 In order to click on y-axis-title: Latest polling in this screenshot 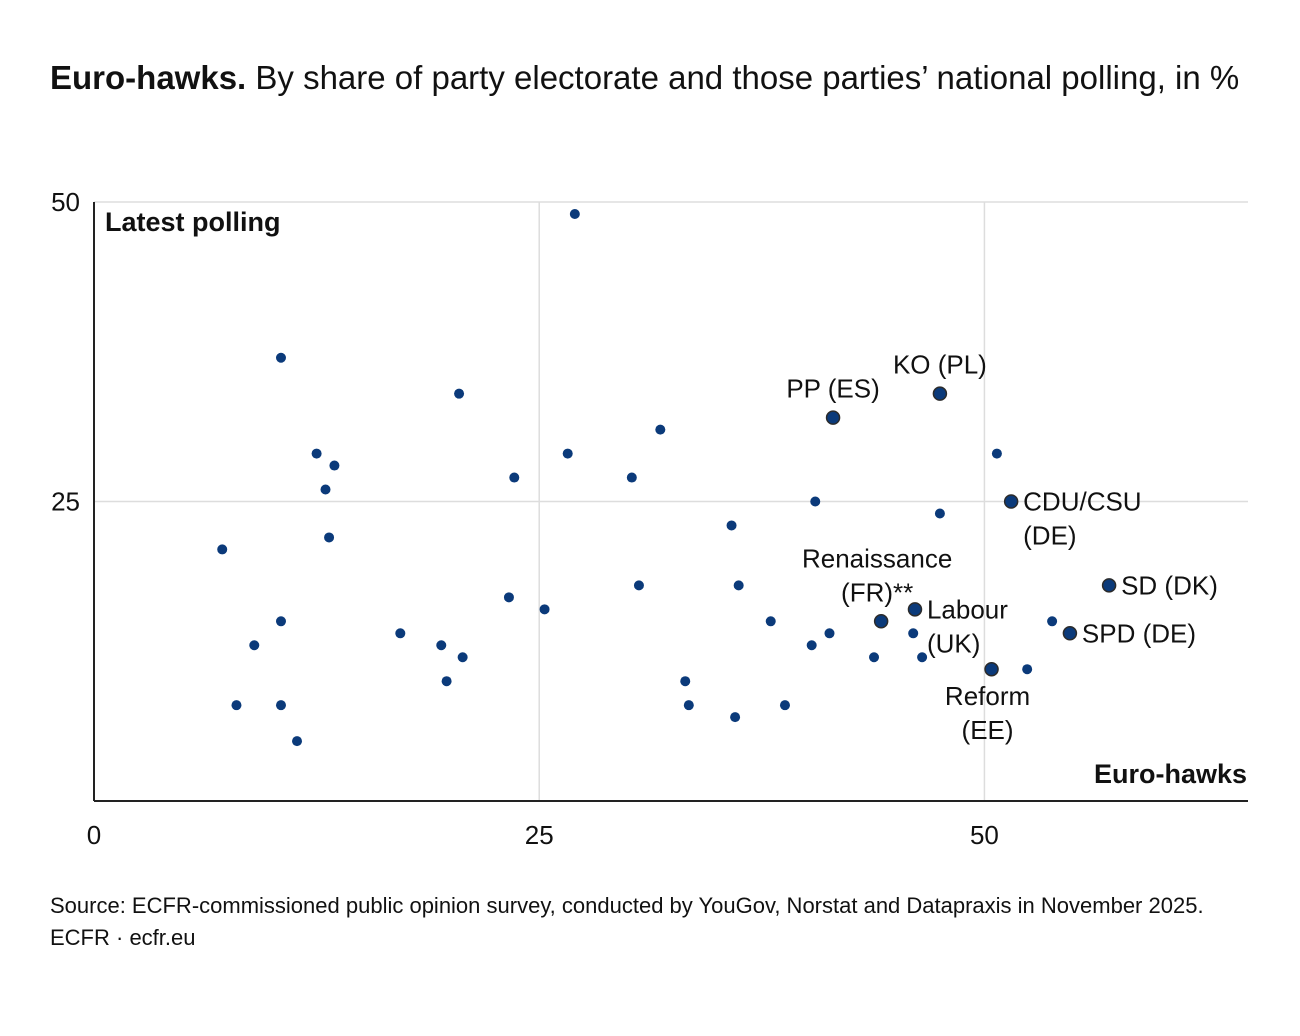, I will do `click(193, 222)`.